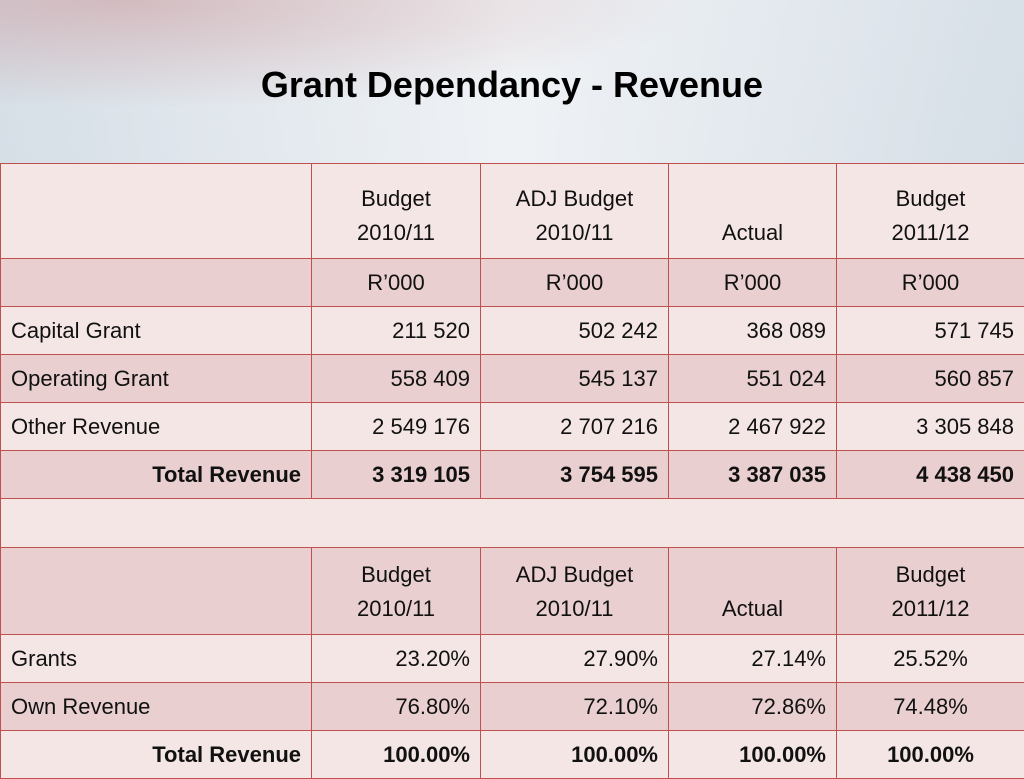  Describe the element at coordinates (930, 707) in the screenshot. I see `table-cell: 74.48%` at that location.